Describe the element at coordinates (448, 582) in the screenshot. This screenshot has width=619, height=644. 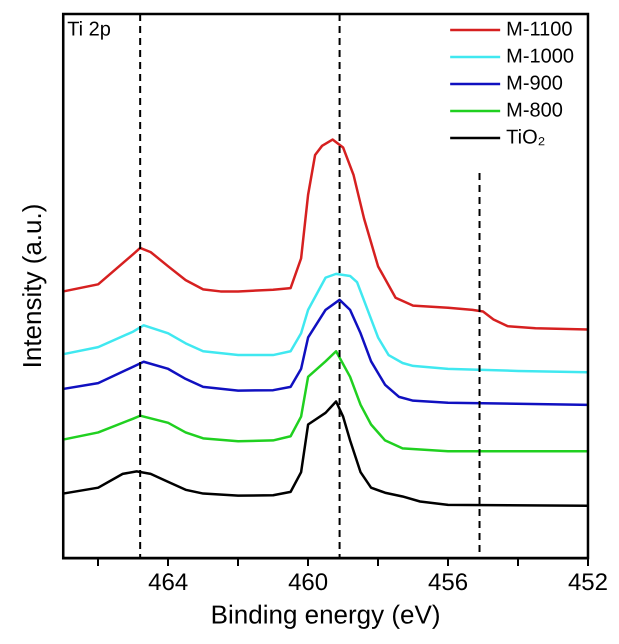
I see `x-tick-label: 456` at that location.